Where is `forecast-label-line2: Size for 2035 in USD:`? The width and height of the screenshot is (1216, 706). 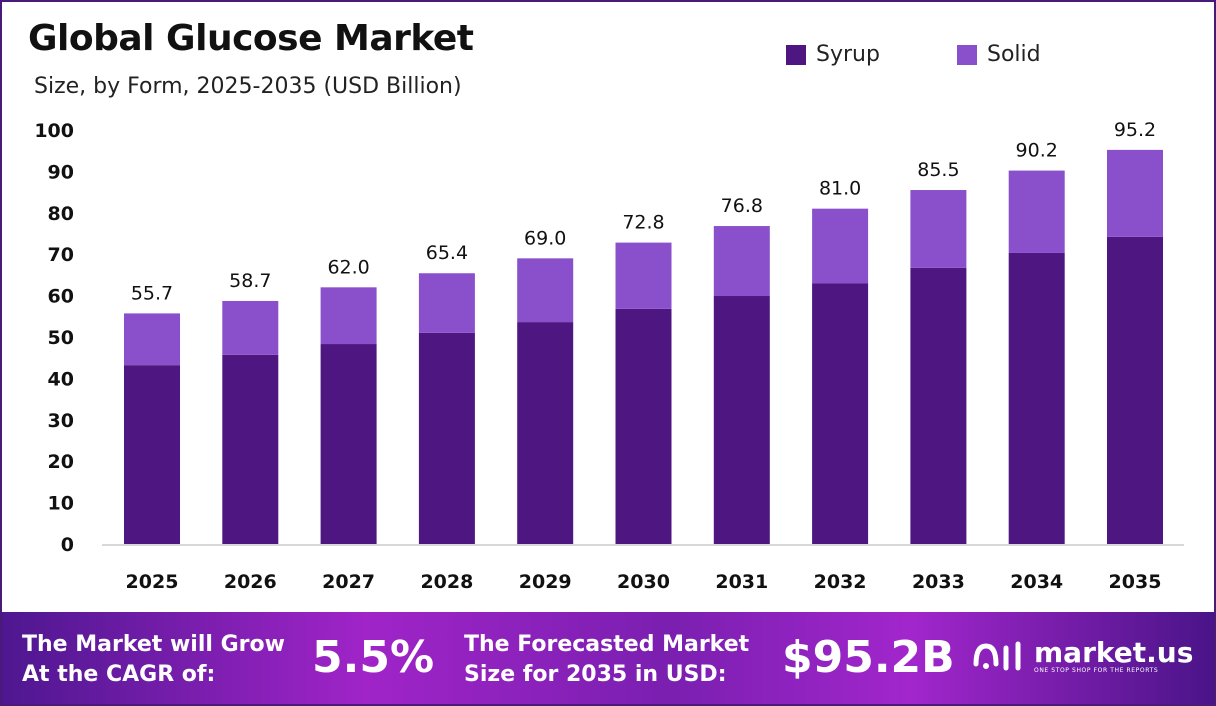 forecast-label-line2: Size for 2035 in USD: is located at coordinates (595, 674).